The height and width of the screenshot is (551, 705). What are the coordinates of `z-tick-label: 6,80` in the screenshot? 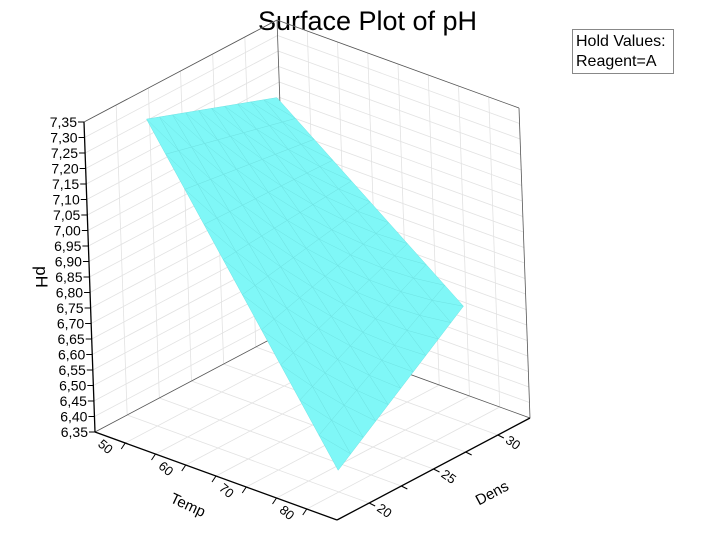 It's located at (69, 293).